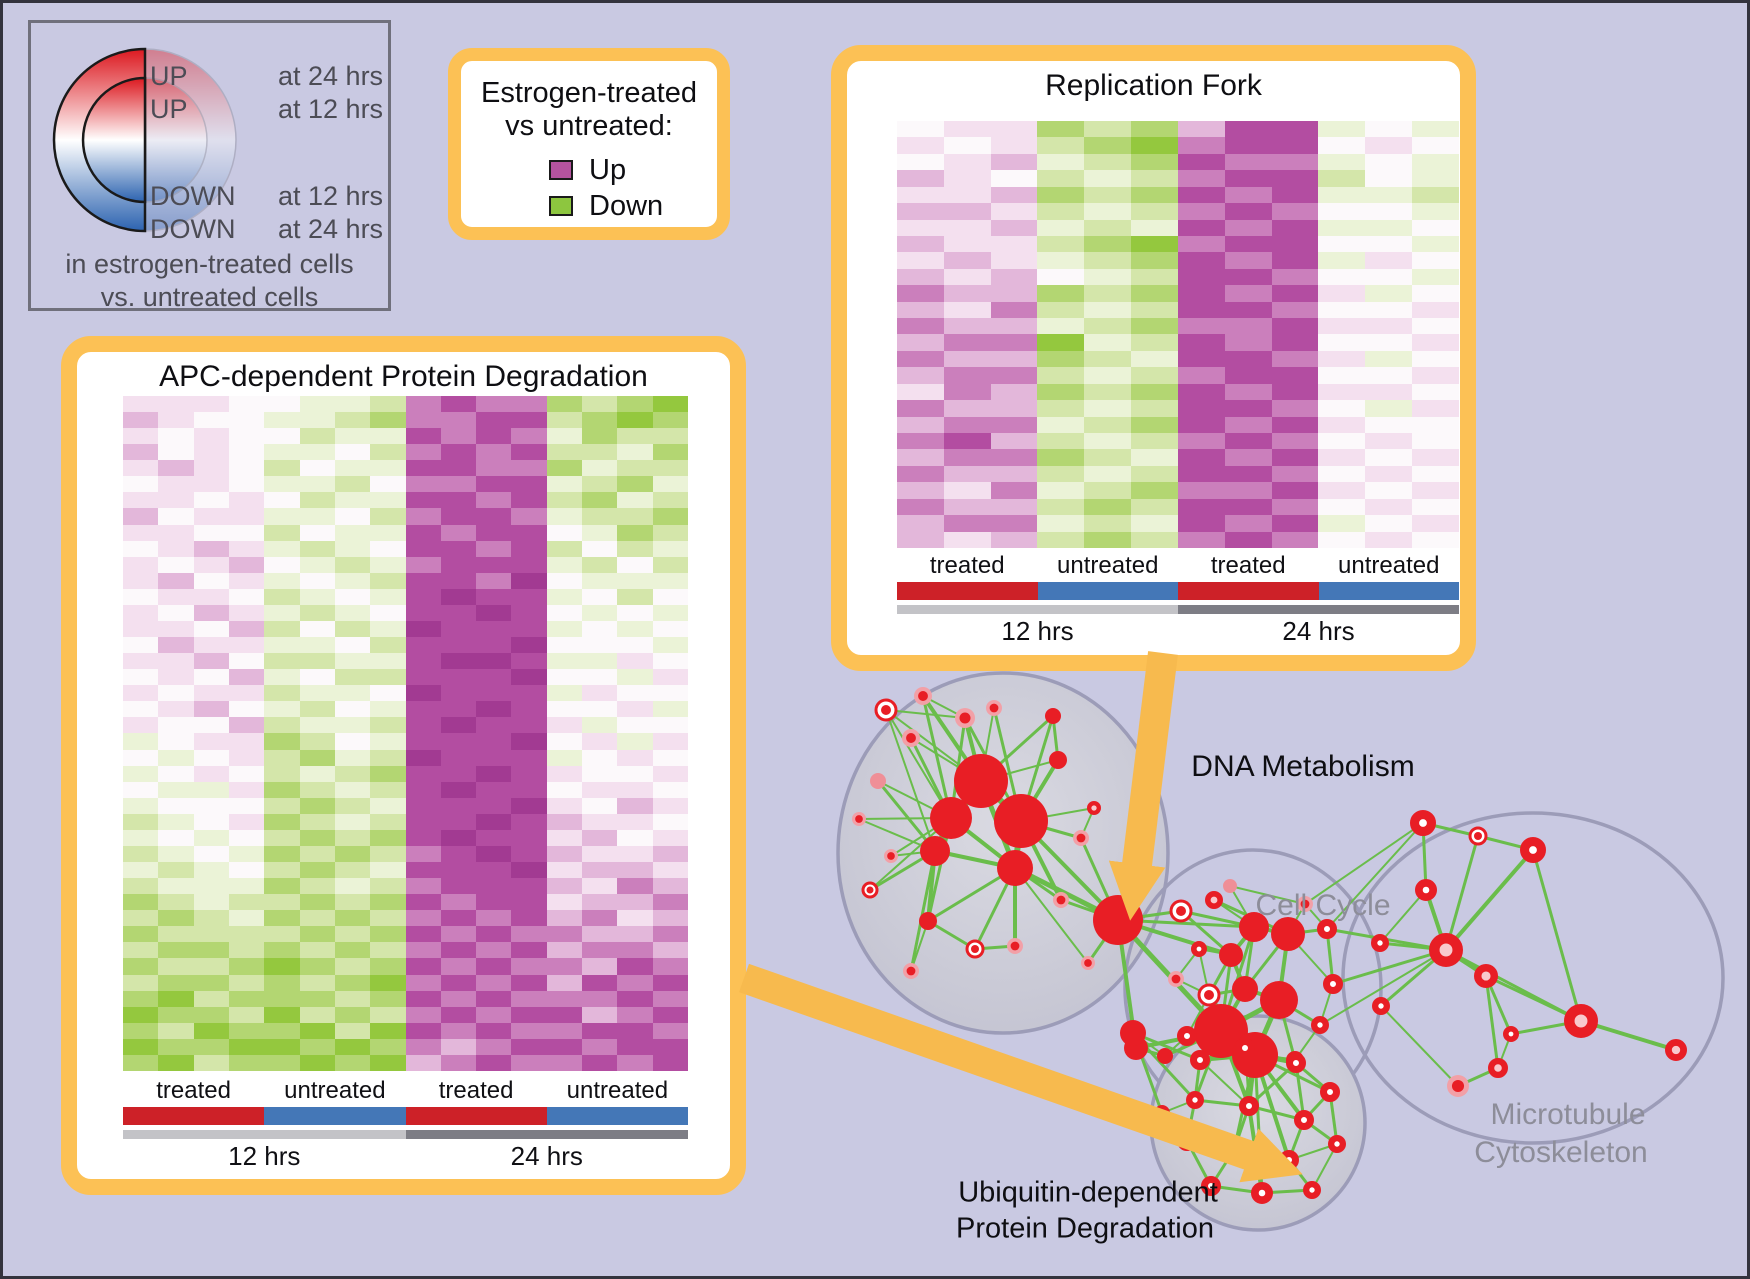  Describe the element at coordinates (405, 1091) in the screenshot. I see `apc-group-labels: treated untreated treated untreated` at that location.